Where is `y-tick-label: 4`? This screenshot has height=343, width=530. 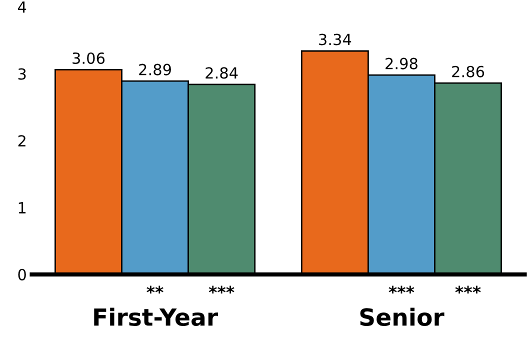
y-tick-label: 4 is located at coordinates (22, 7).